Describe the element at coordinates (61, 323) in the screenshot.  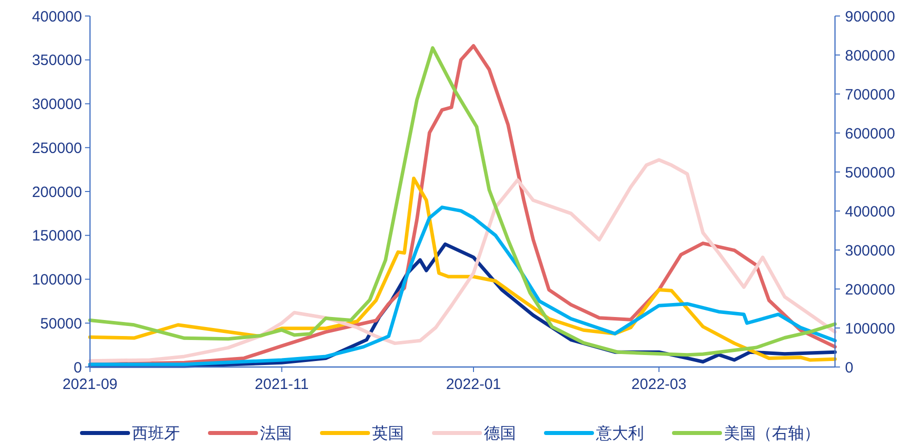
I see `y-tick-label: 50000` at that location.